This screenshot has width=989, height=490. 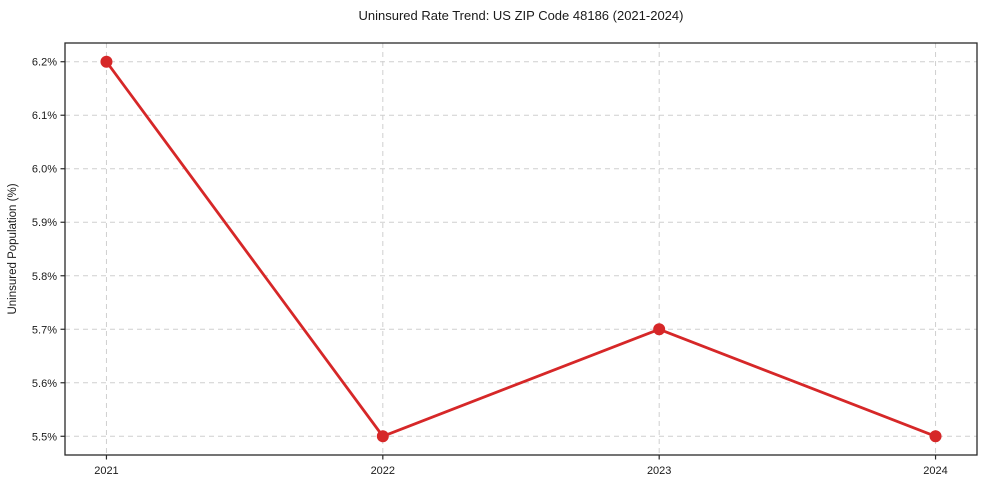 What do you see at coordinates (44, 63) in the screenshot?
I see `y-tick-label: 6.2%` at bounding box center [44, 63].